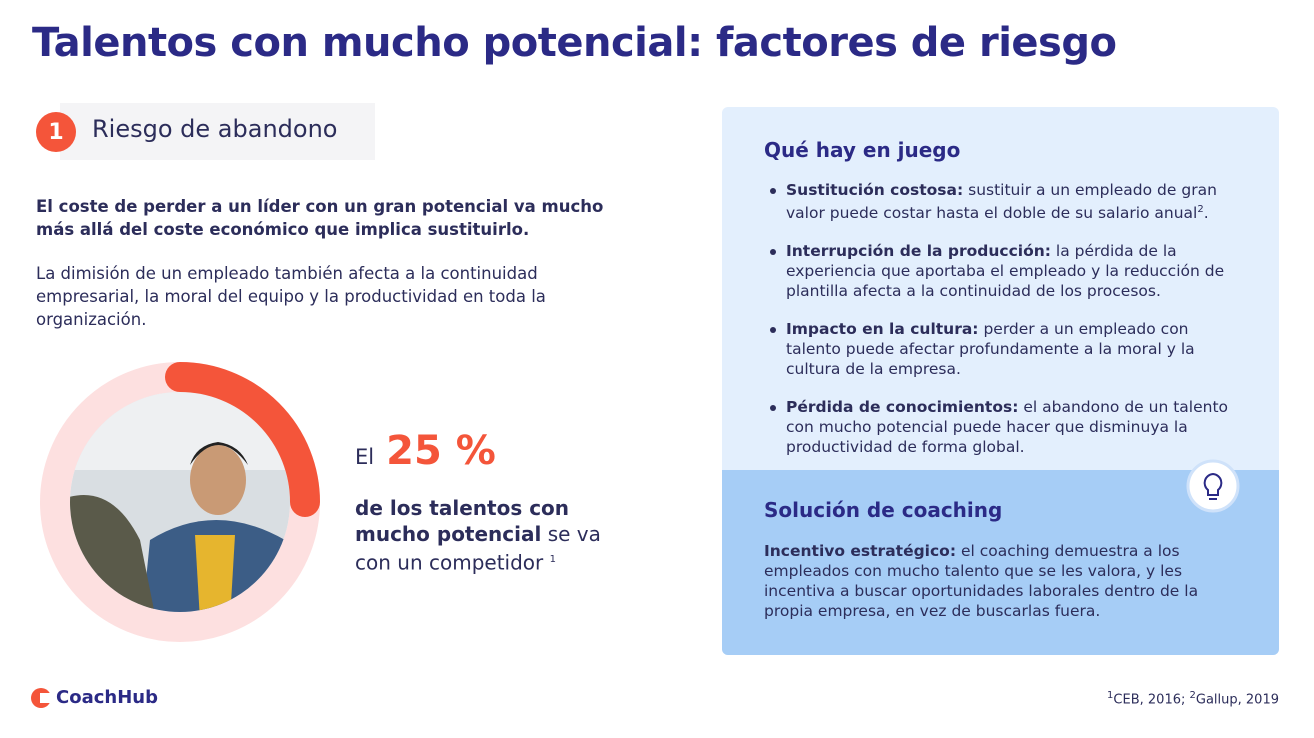  Describe the element at coordinates (882, 329) in the screenshot. I see `item-lead: Impacto en la cultura:` at that location.